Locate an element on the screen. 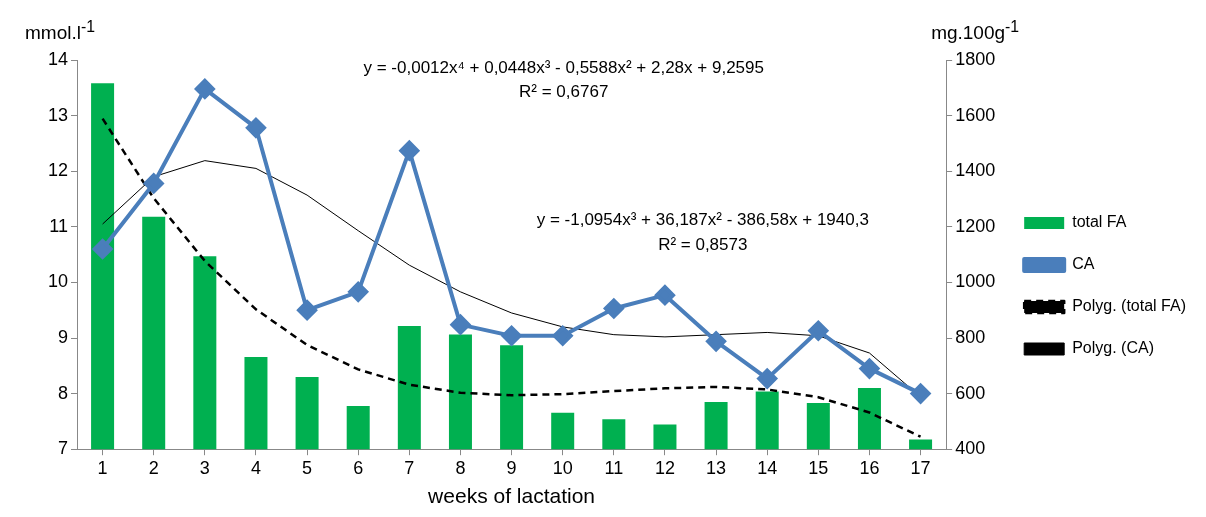 The height and width of the screenshot is (517, 1206). y-tick-label: 13 is located at coordinates (58, 114).